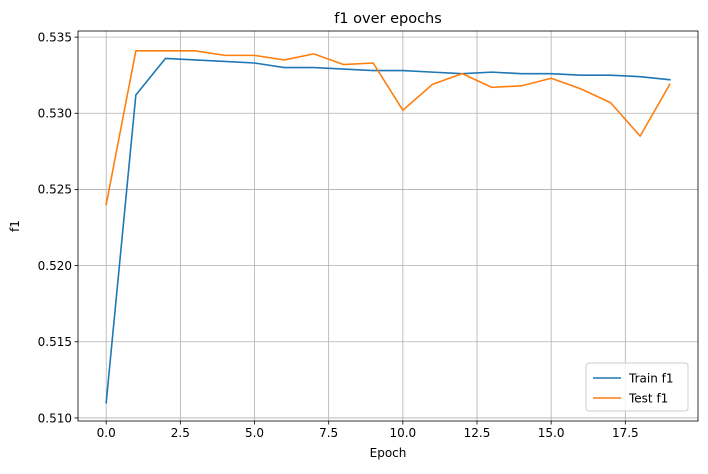 Image resolution: width=708 pixels, height=474 pixels. I want to click on y-tick-label: 0.520, so click(55, 266).